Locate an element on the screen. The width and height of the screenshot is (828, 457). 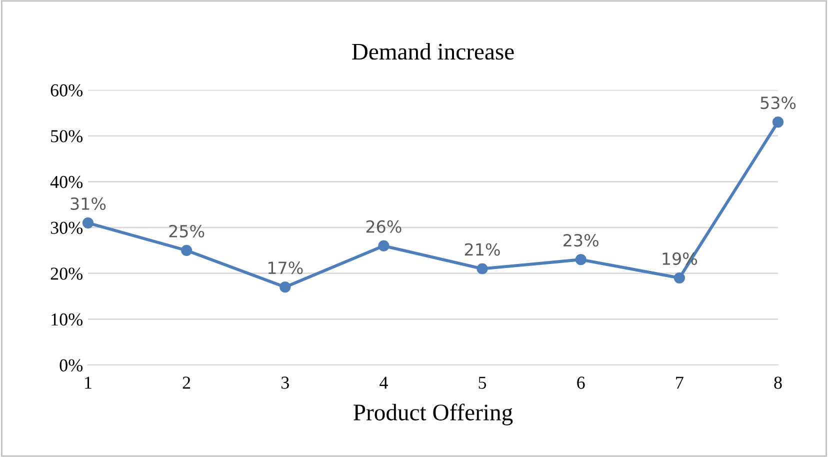
x-tick-label: 6 is located at coordinates (581, 382).